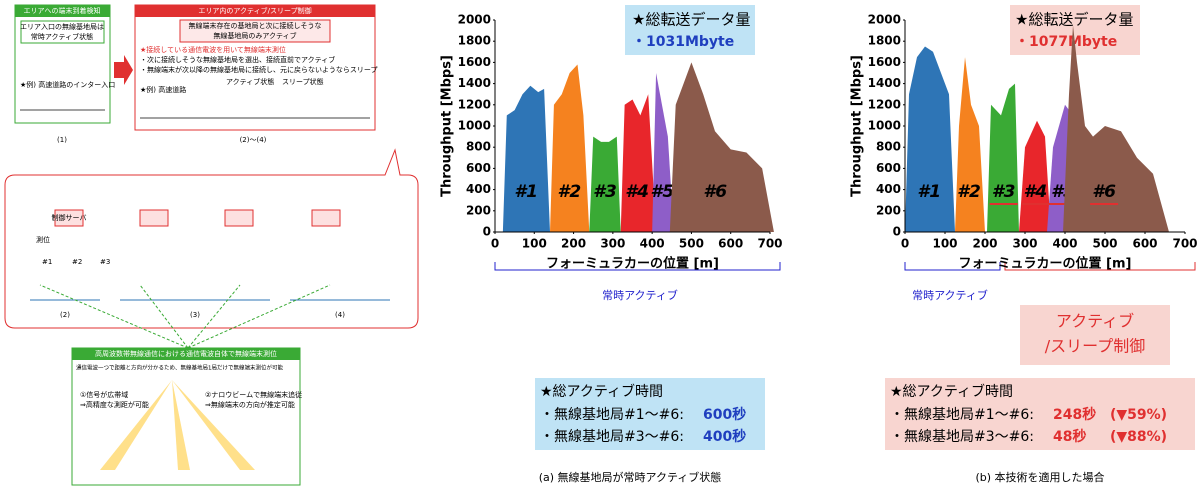 The height and width of the screenshot is (494, 1200). I want to click on y-tick-label: 1800, so click(884, 41).